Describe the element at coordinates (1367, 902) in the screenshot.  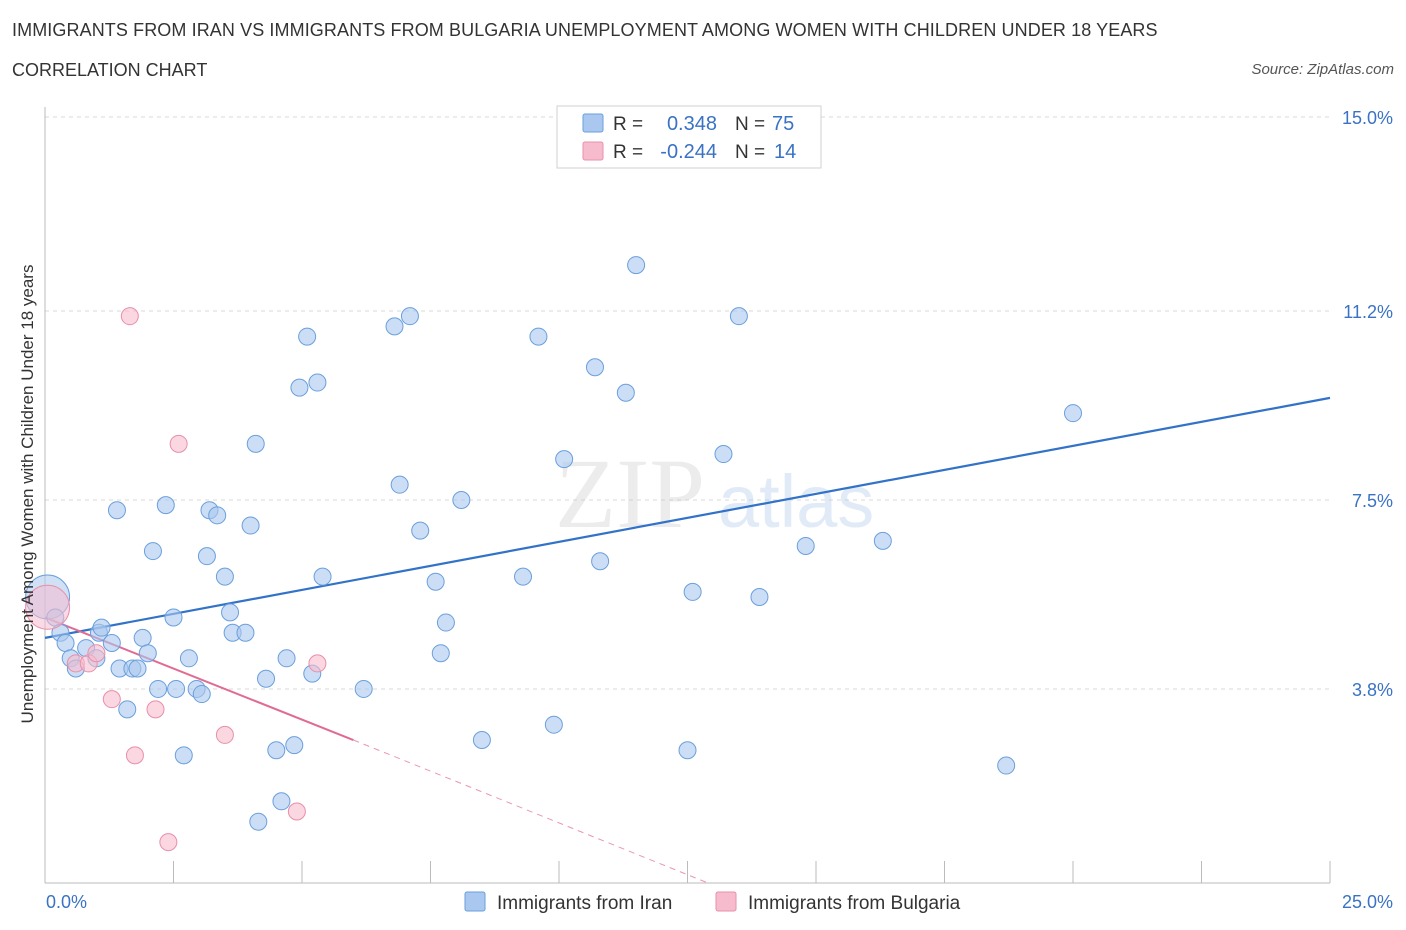
I see `x-tick-label-1: 25.0%` at that location.